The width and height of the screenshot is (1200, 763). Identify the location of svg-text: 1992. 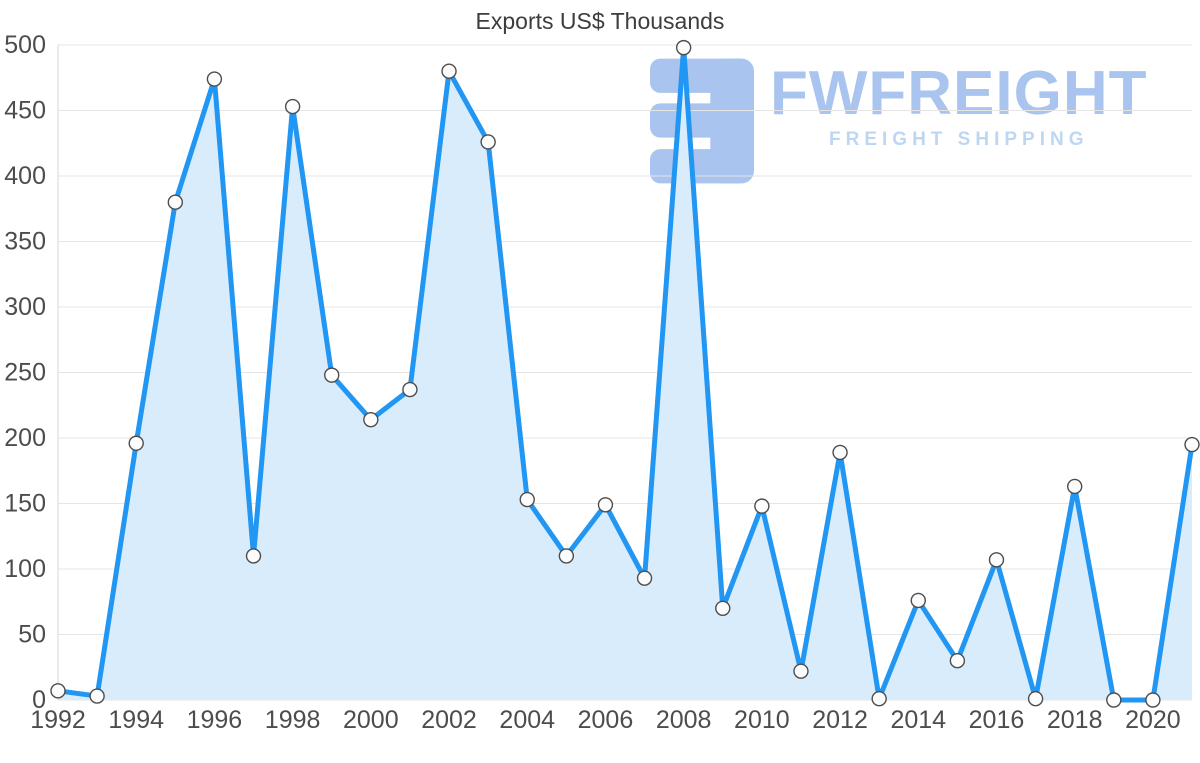
(58, 720).